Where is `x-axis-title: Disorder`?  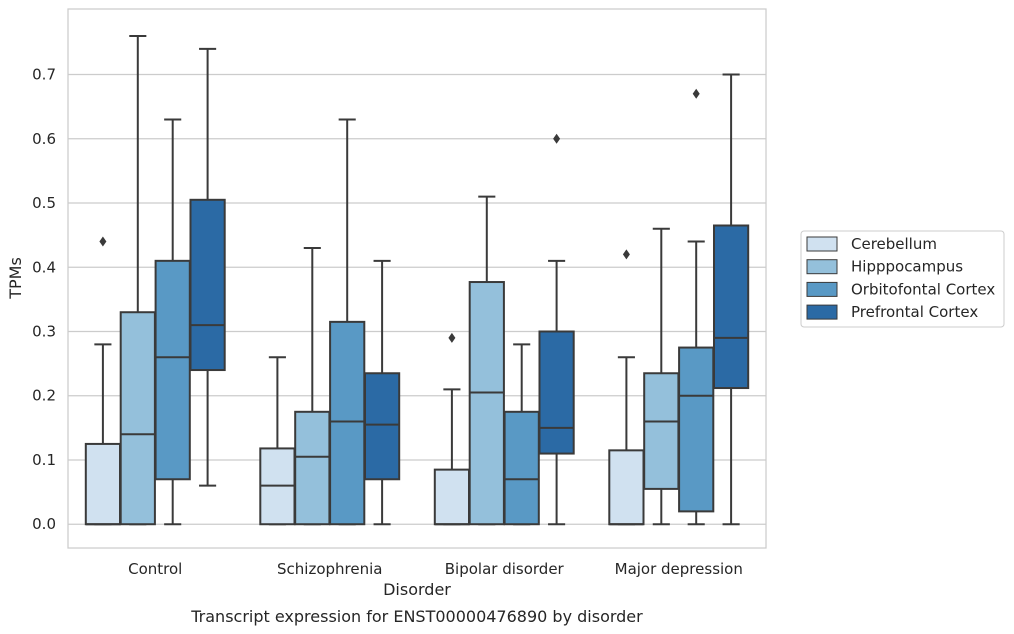 x-axis-title: Disorder is located at coordinates (417, 589).